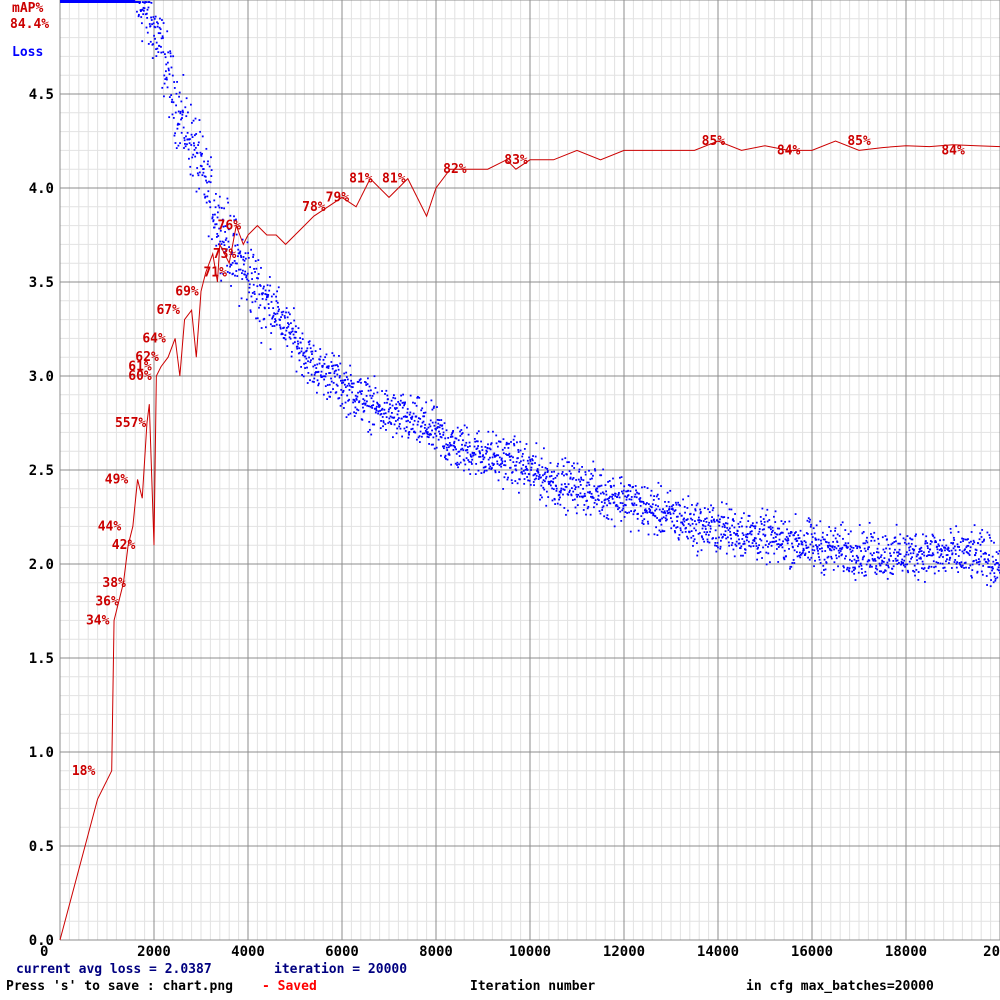 The height and width of the screenshot is (1000, 1000). Describe the element at coordinates (532, 986) in the screenshot. I see `x-axis-label: Iteration number` at that location.